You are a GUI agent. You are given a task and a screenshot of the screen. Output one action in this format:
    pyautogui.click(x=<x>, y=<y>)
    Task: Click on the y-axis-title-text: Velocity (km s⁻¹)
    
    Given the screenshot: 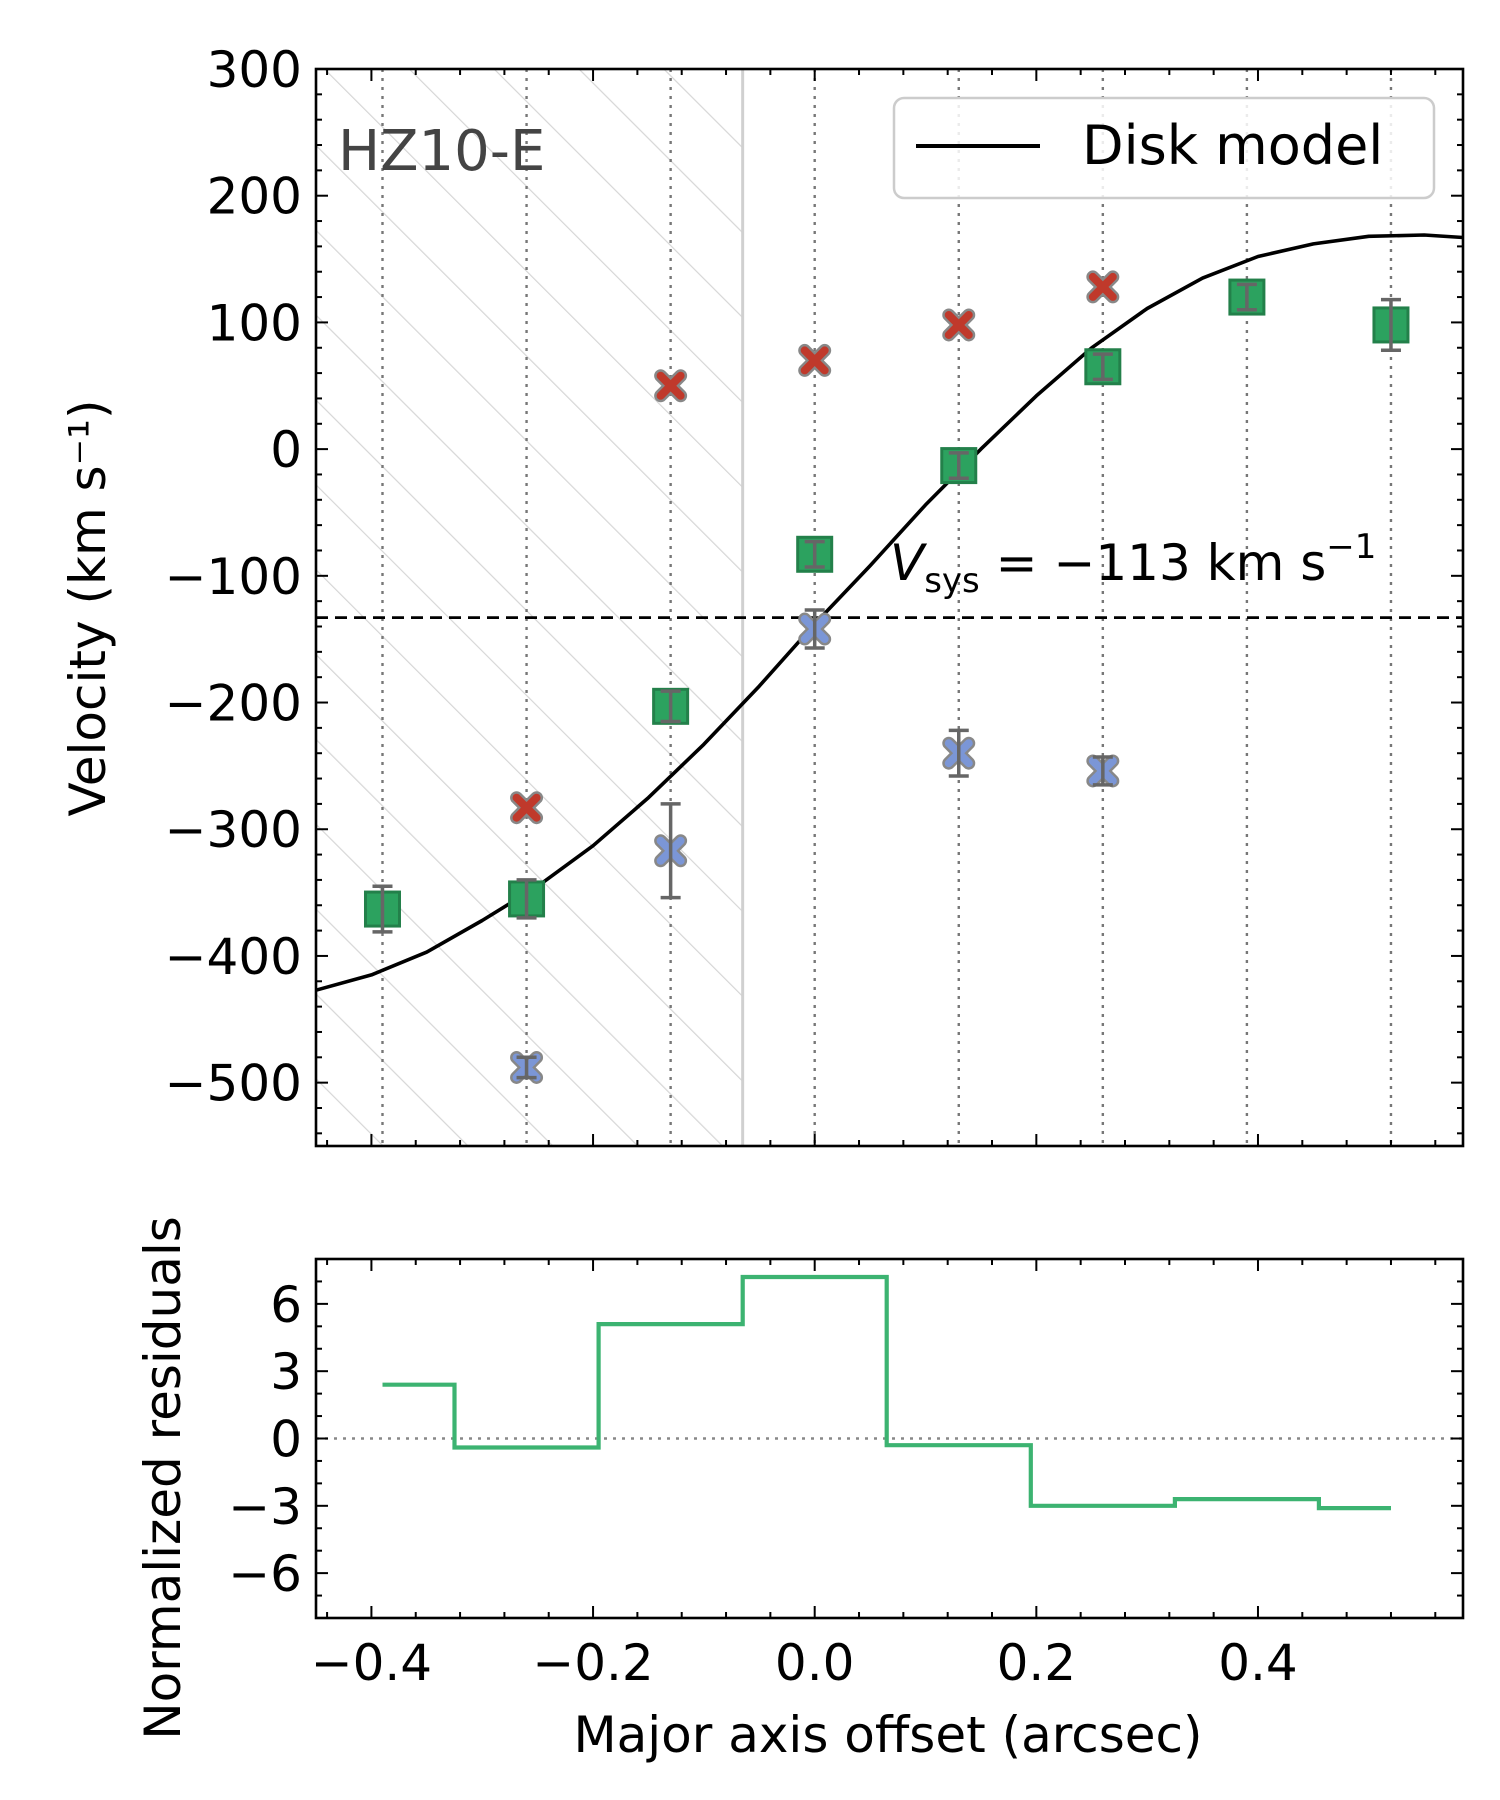 What is the action you would take?
    pyautogui.click(x=88, y=607)
    